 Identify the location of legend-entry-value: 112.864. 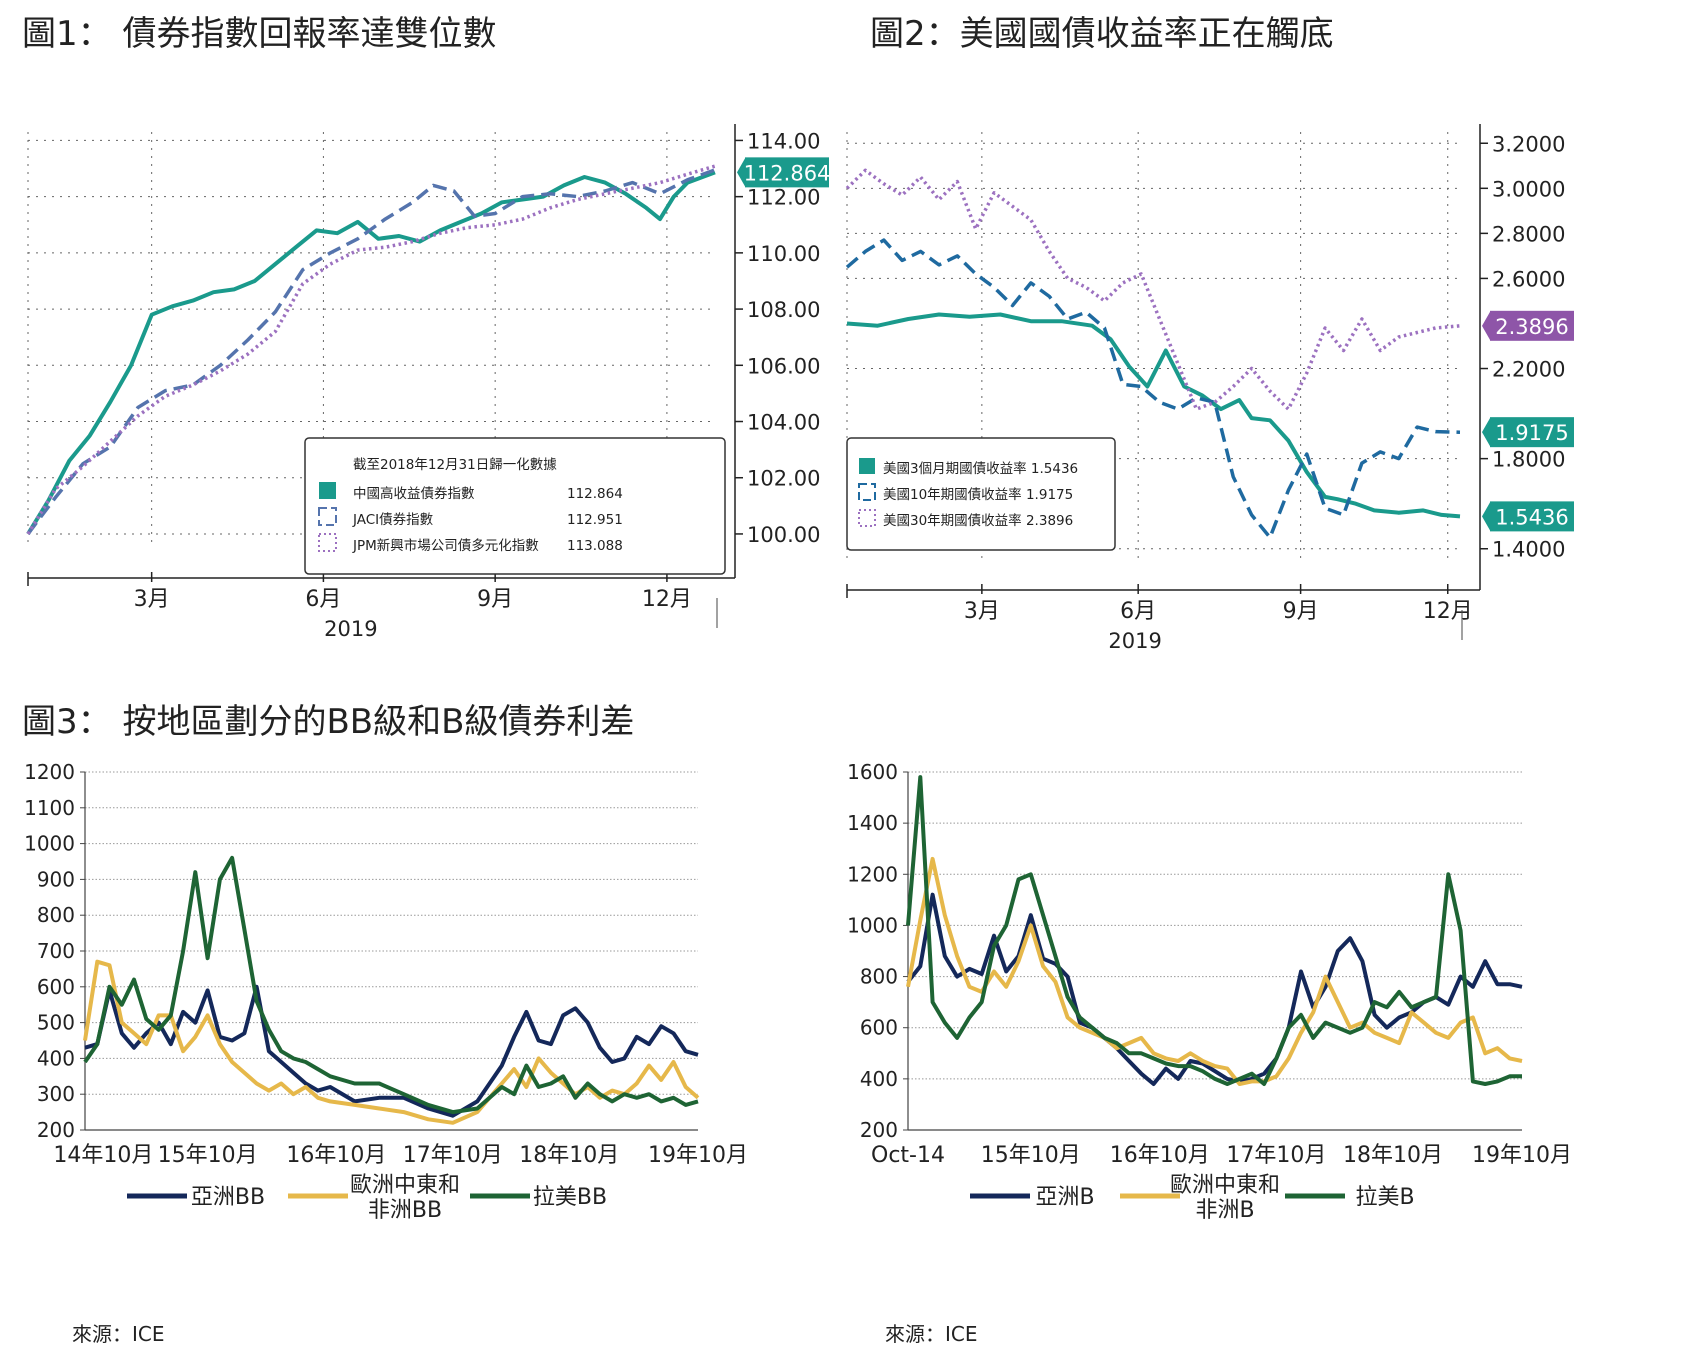
(595, 494).